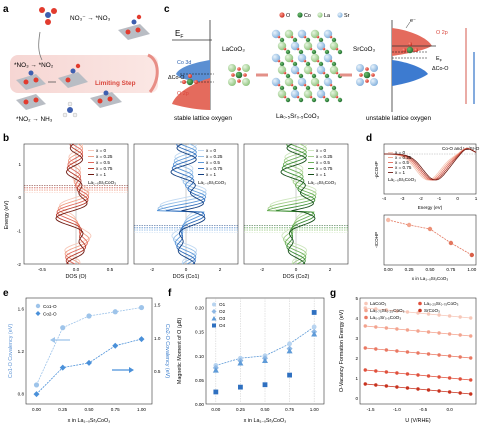  Describe the element at coordinates (327, 16) in the screenshot. I see `legend-la-label: La` at that location.